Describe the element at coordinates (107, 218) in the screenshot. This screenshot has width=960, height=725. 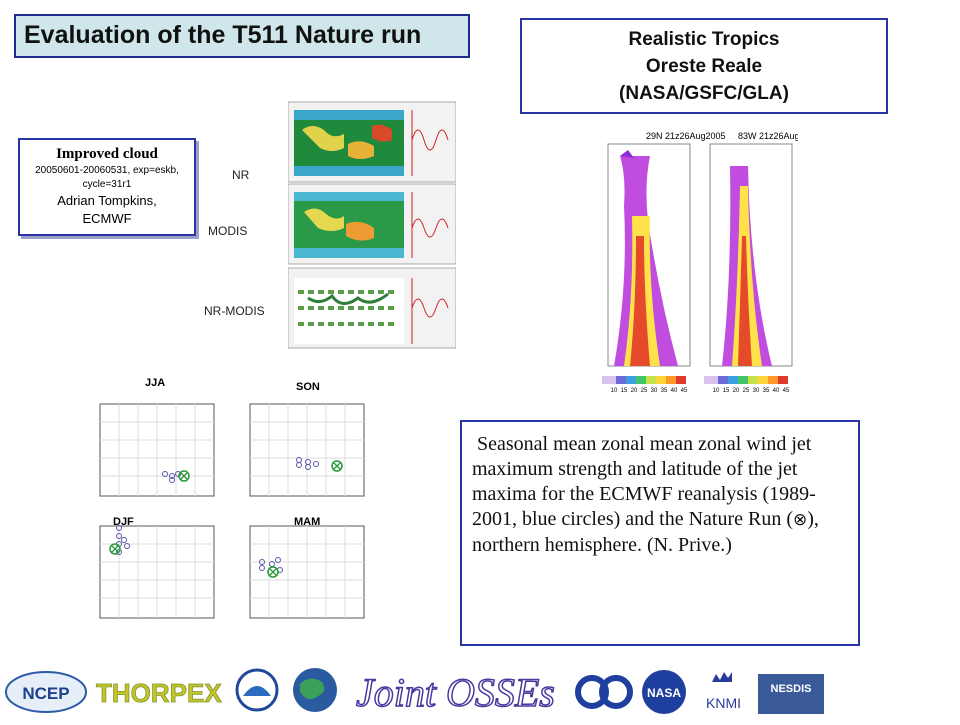
I see `cloud-org: ECMWF` at that location.